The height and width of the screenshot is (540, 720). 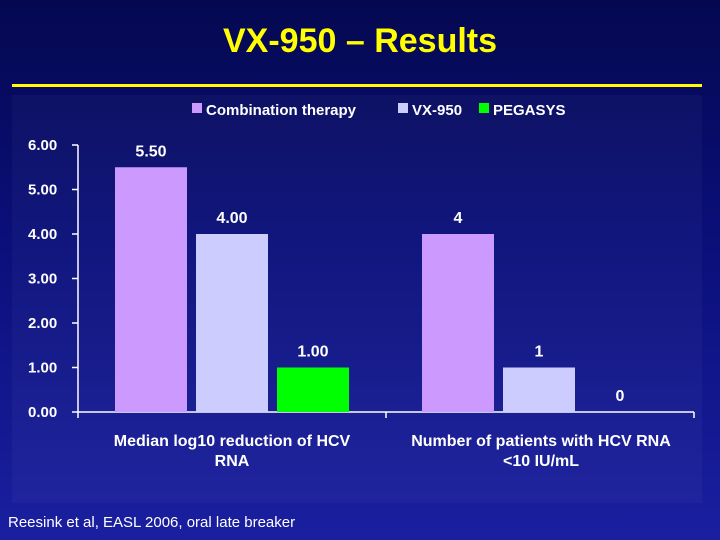 I want to click on y-tick-label: 2.00, so click(x=42, y=323).